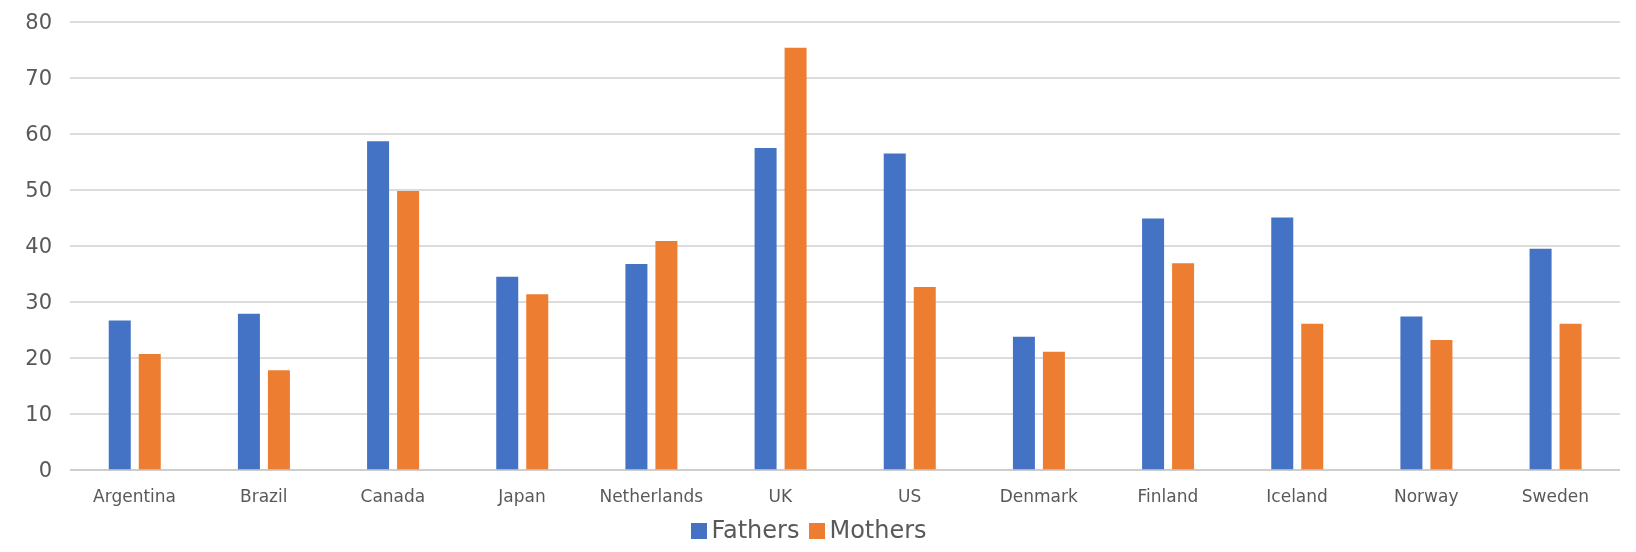 The height and width of the screenshot is (552, 1636). I want to click on y-tick-label: 30, so click(38, 302).